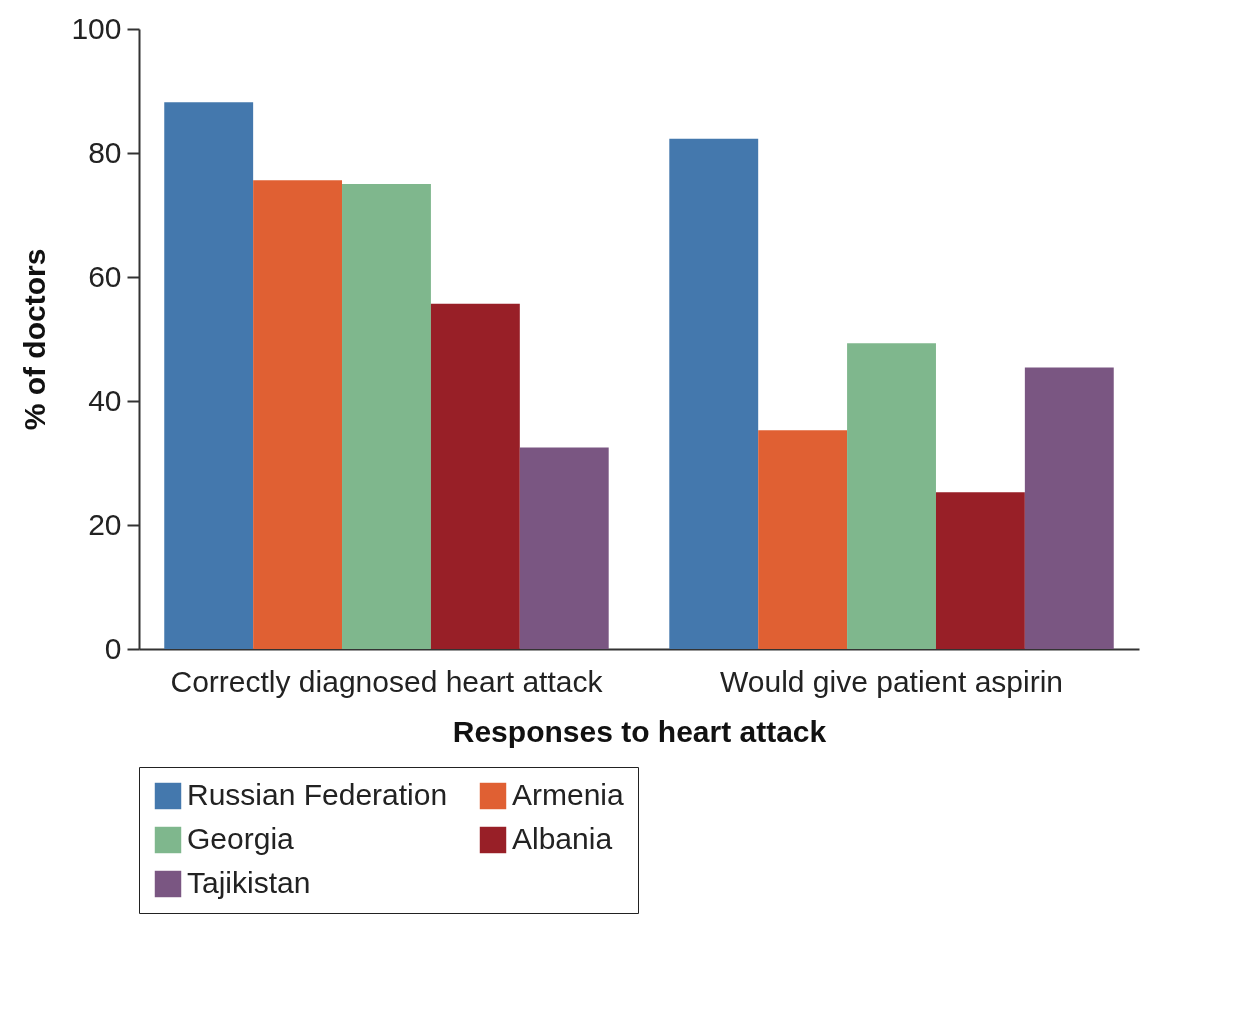 This screenshot has width=1255, height=1030. What do you see at coordinates (892, 681) in the screenshot?
I see `x-tick-label: Would give patient aspirin` at bounding box center [892, 681].